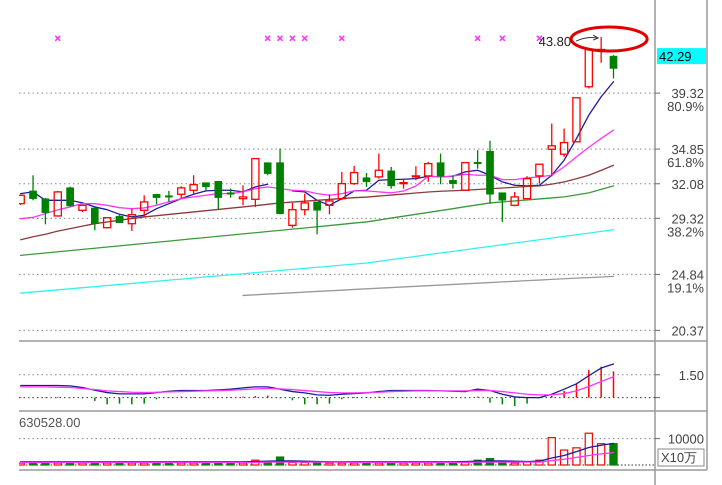  What do you see at coordinates (555, 42) in the screenshot?
I see `annotation: 43.80` at bounding box center [555, 42].